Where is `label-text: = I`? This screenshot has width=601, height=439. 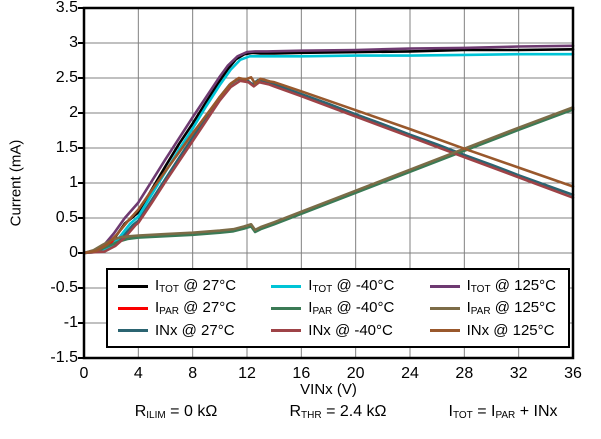 label-text: = I is located at coordinates (484, 411).